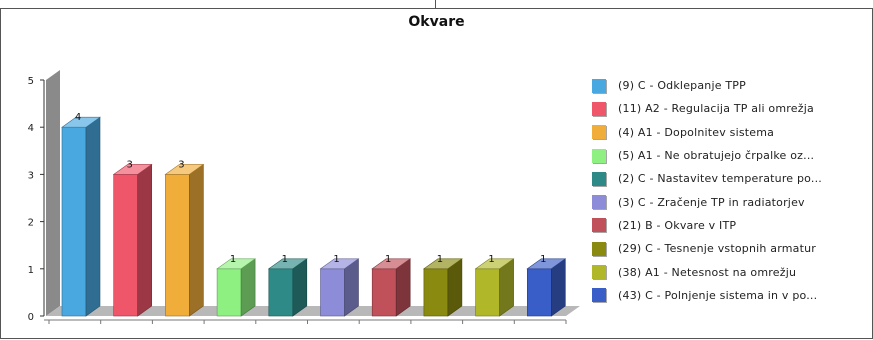 The image size is (873, 340). I want to click on left-wall, so click(53, 193).